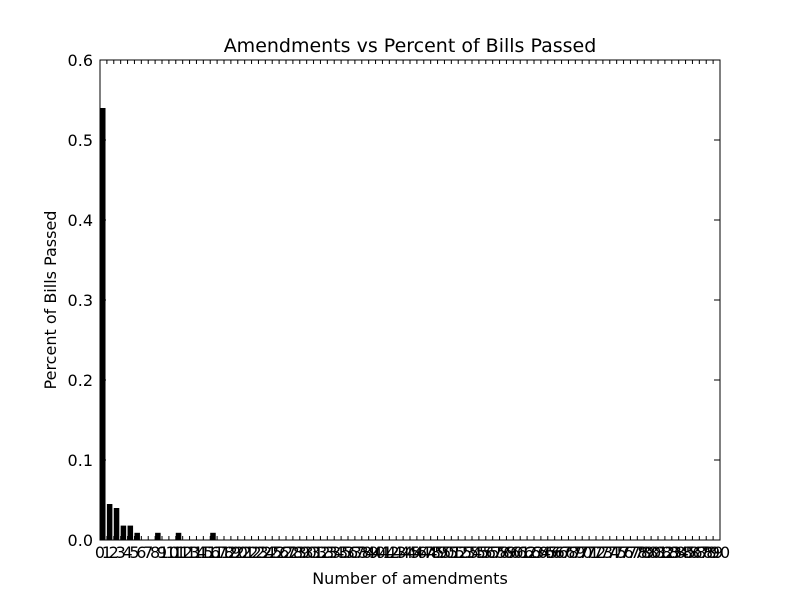 The image size is (800, 600). I want to click on bars-group, so click(158, 324).